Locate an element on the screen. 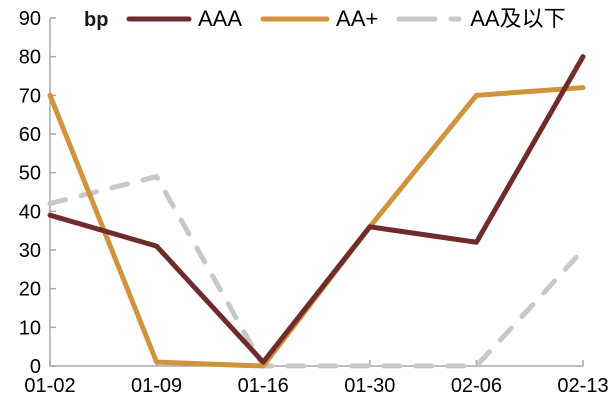  y-tick-label: 70 is located at coordinates (30, 96).